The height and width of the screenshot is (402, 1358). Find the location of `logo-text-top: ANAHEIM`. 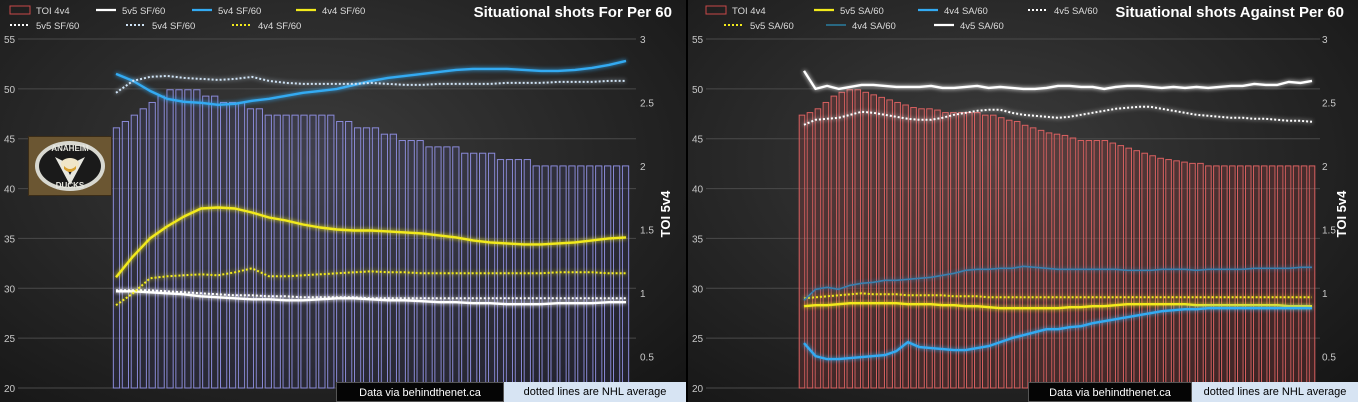

logo-text-top: ANAHEIM is located at coordinates (70, 148).